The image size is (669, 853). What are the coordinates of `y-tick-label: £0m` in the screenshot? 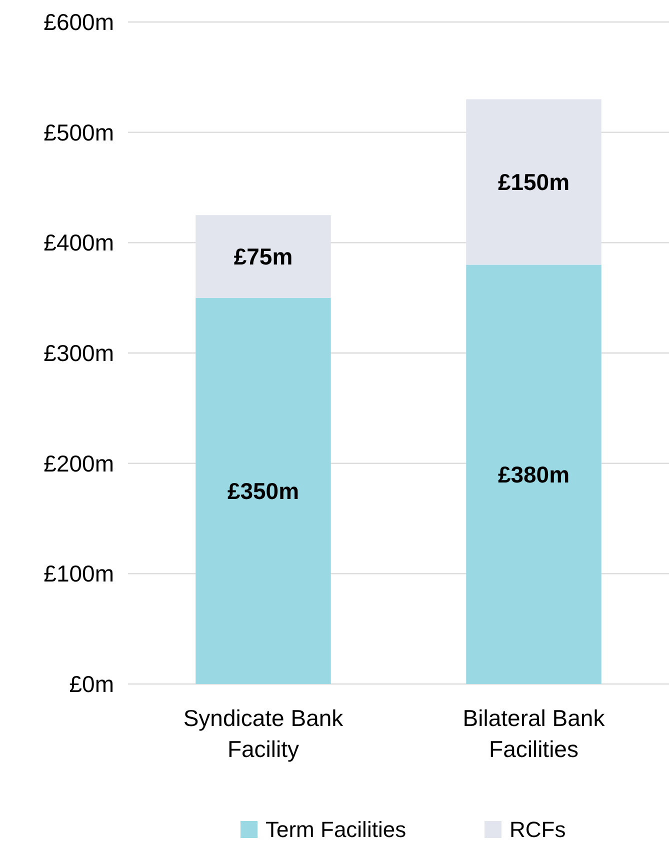 It's located at (91, 684).